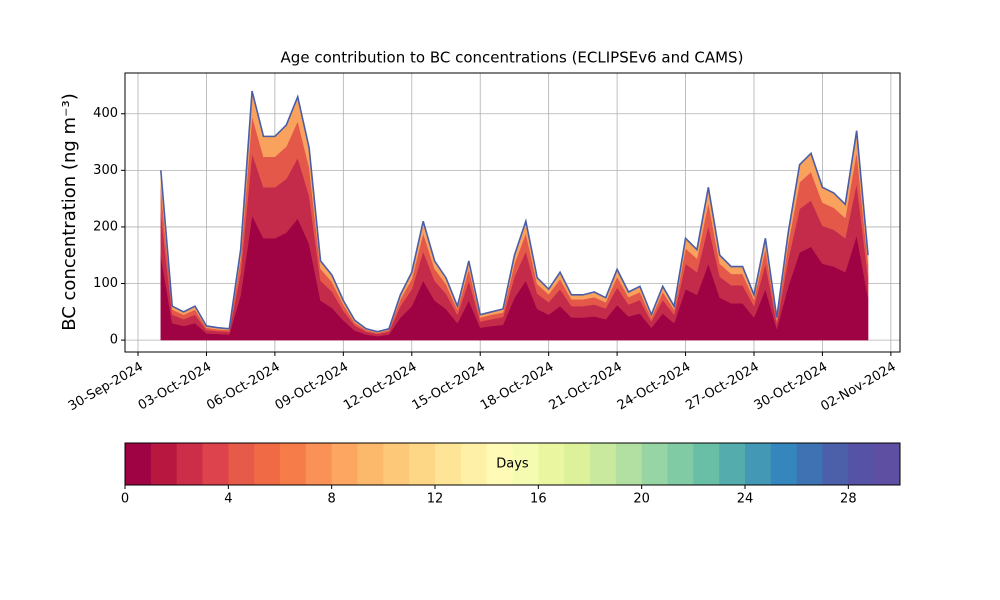 This screenshot has height=600, width=1000. What do you see at coordinates (332, 499) in the screenshot?
I see `colorbar-tick-label: 8` at bounding box center [332, 499].